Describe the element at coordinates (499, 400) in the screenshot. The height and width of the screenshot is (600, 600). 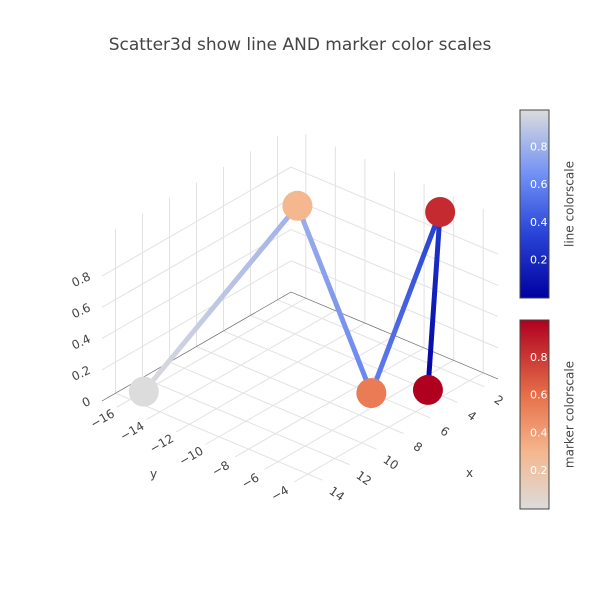
I see `x-tick-label: 2` at that location.